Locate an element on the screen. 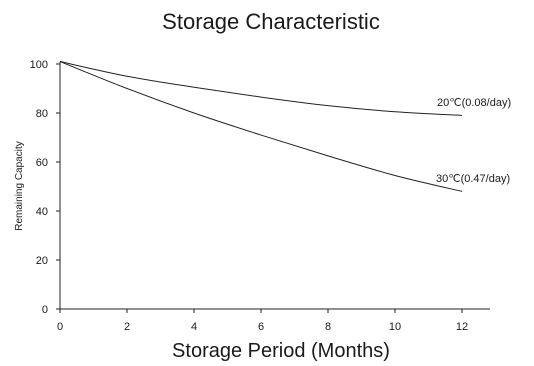  x-tick-label: 10 is located at coordinates (395, 327).